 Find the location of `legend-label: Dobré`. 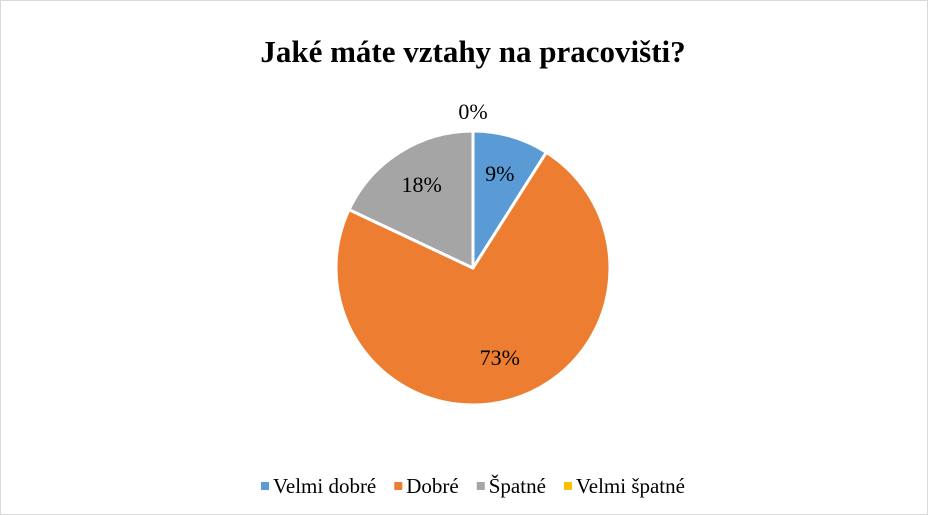

legend-label: Dobré is located at coordinates (432, 486).